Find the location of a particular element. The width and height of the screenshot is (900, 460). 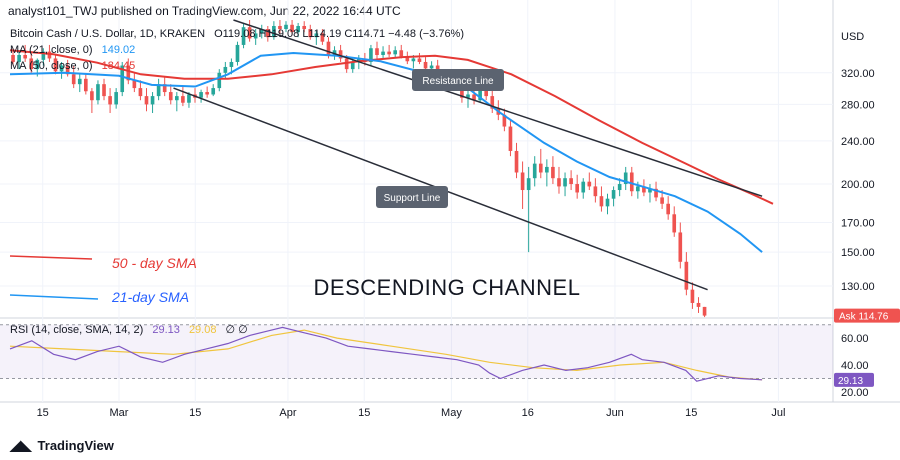

legend-ma50-row: MA (50, close, 0) 184.45 is located at coordinates (72, 66).